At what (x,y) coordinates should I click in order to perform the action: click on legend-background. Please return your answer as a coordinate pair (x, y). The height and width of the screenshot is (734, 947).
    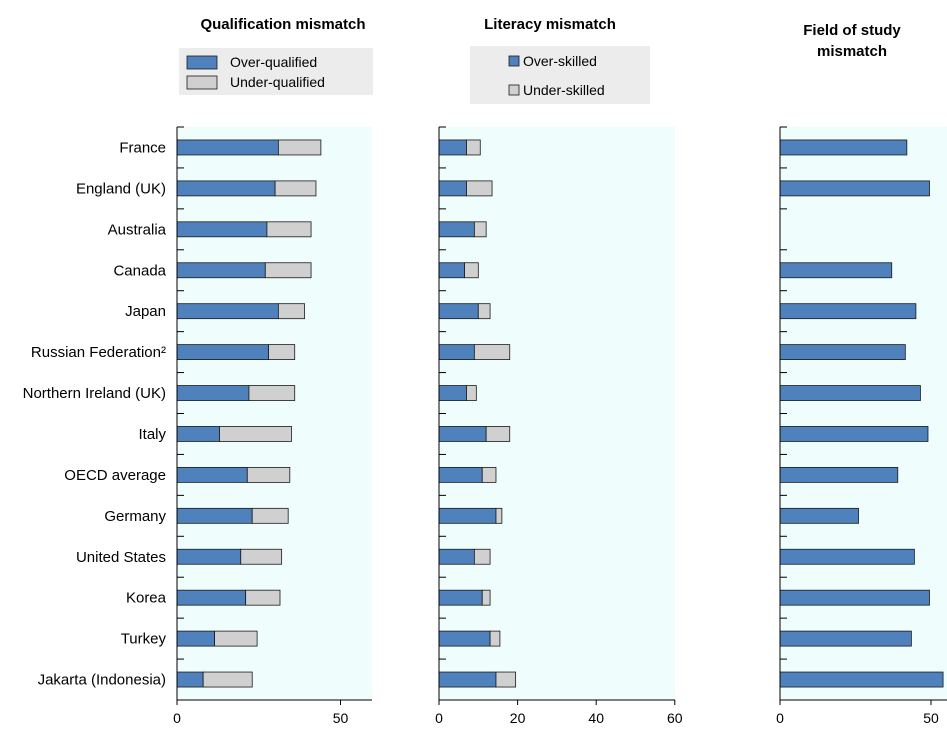
    Looking at the image, I should click on (560, 75).